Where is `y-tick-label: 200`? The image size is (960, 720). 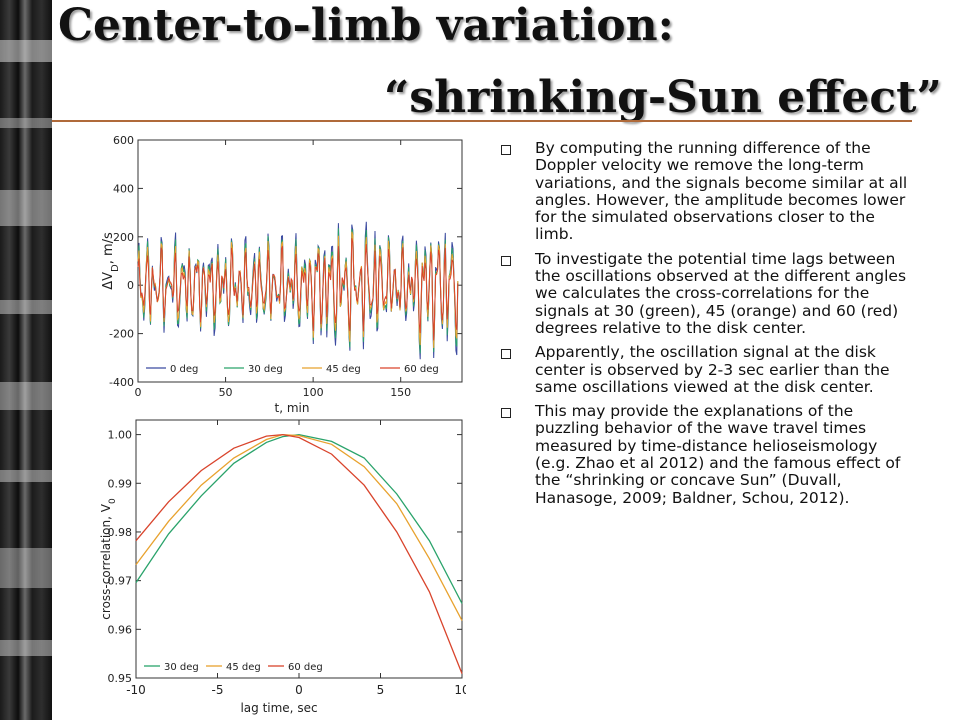
y-tick-label: 200 is located at coordinates (123, 237).